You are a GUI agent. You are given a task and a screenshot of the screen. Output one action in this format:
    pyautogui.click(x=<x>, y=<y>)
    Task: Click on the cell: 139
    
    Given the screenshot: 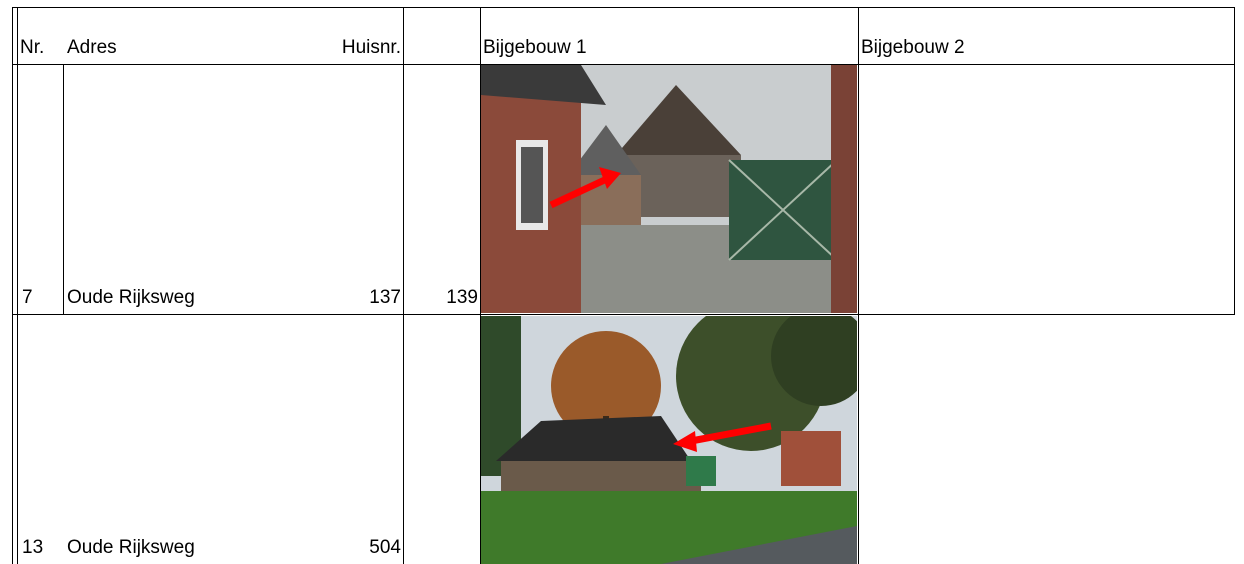 What is the action you would take?
    pyautogui.click(x=462, y=297)
    